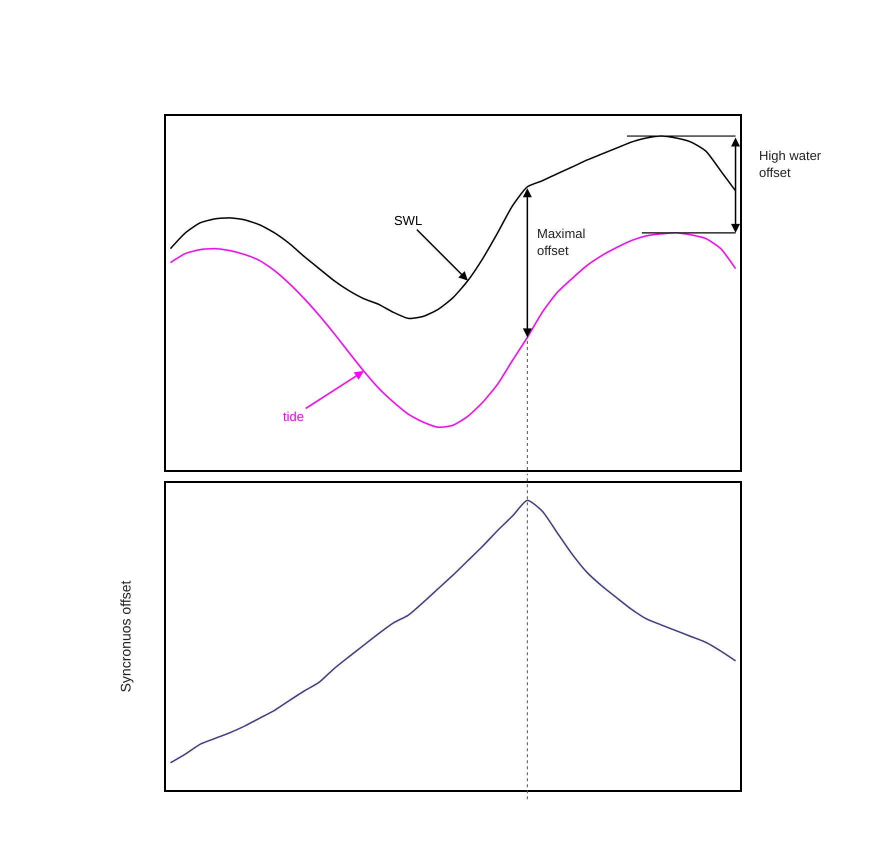 The height and width of the screenshot is (863, 884). Describe the element at coordinates (125, 636) in the screenshot. I see `y-axis-title: Syncronuos offset` at that location.